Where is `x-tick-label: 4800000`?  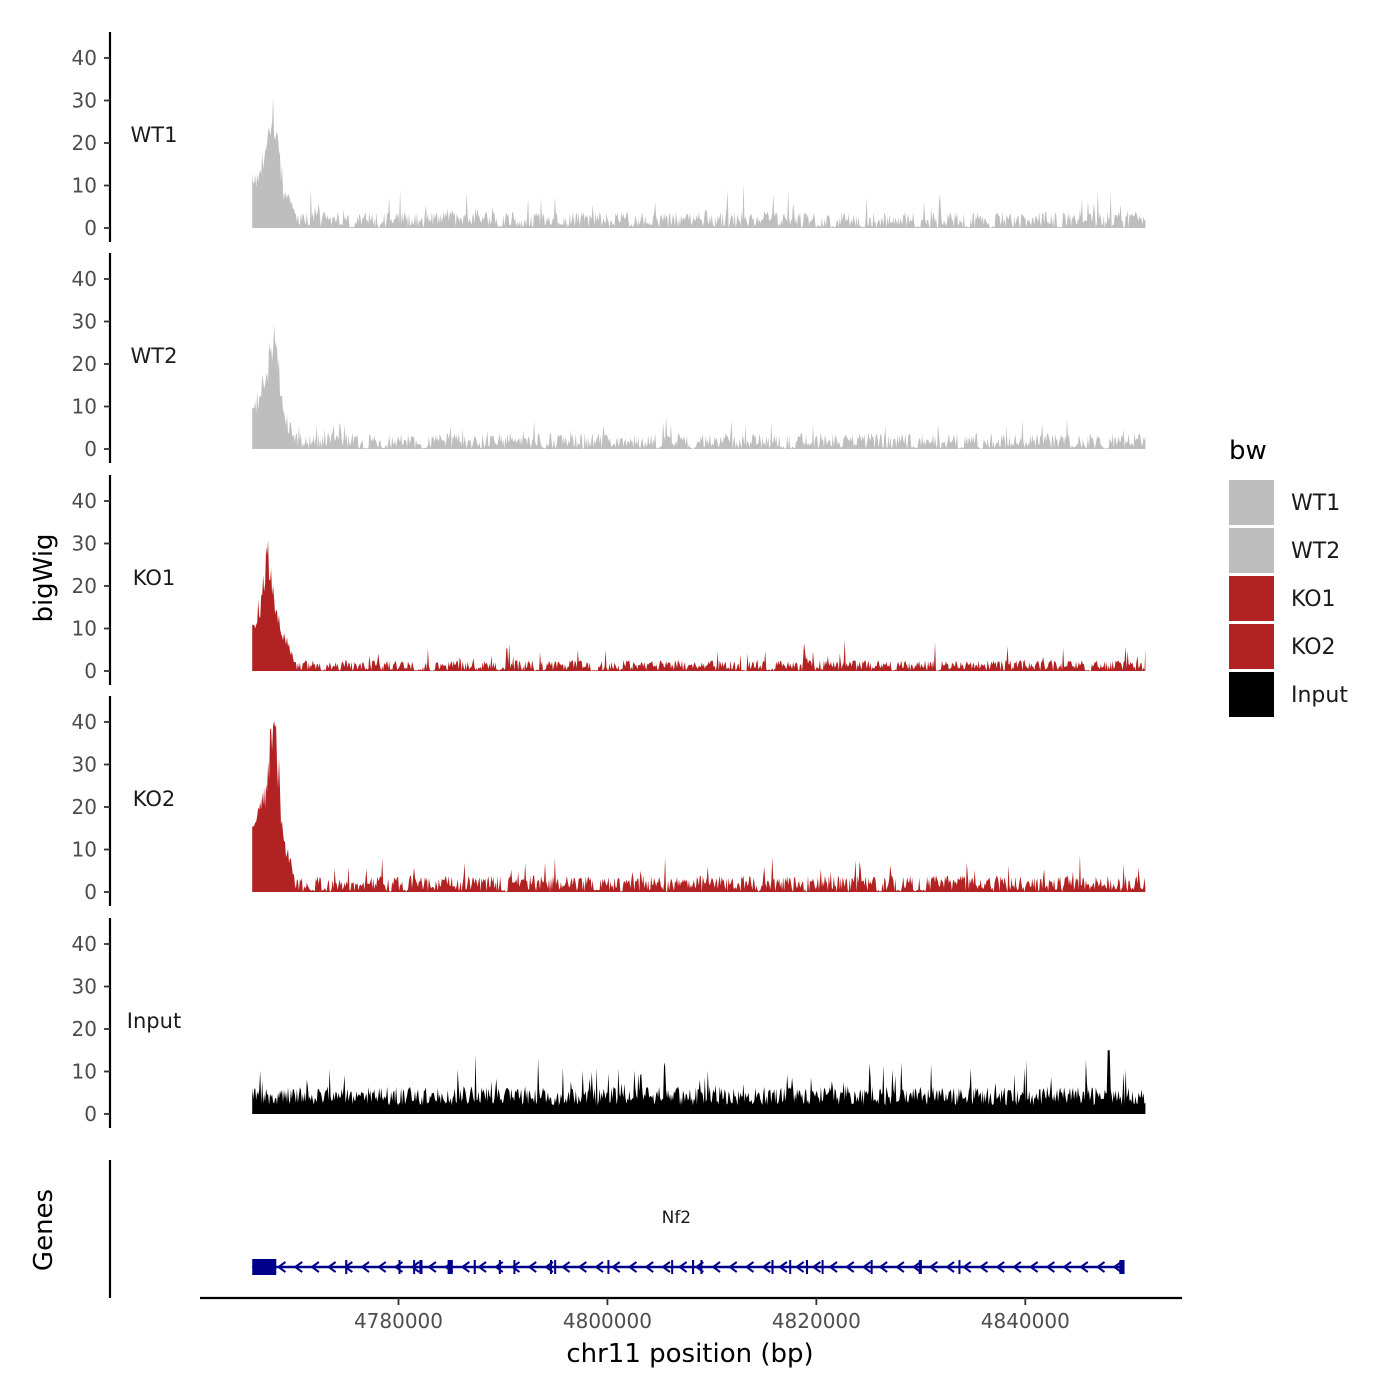 x-tick-label: 4800000 is located at coordinates (607, 1321).